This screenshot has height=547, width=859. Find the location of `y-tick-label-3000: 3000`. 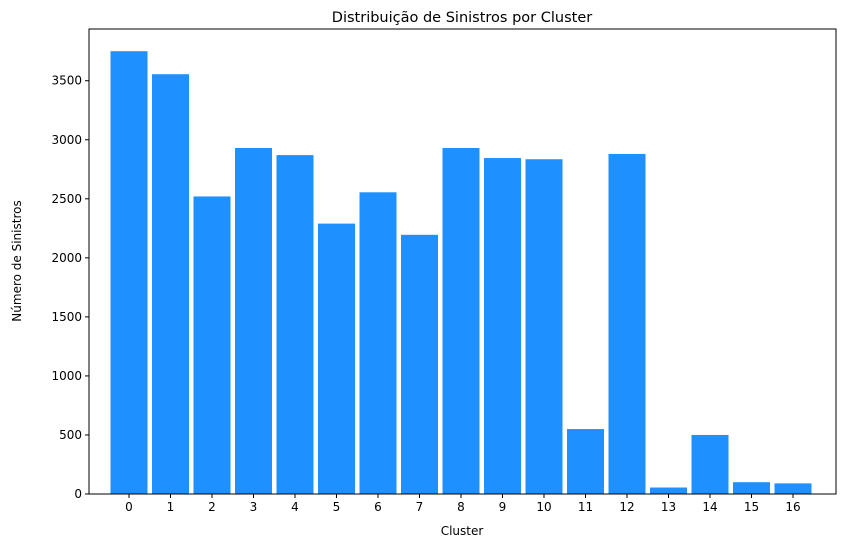

y-tick-label-3000: 3000 is located at coordinates (66, 140).